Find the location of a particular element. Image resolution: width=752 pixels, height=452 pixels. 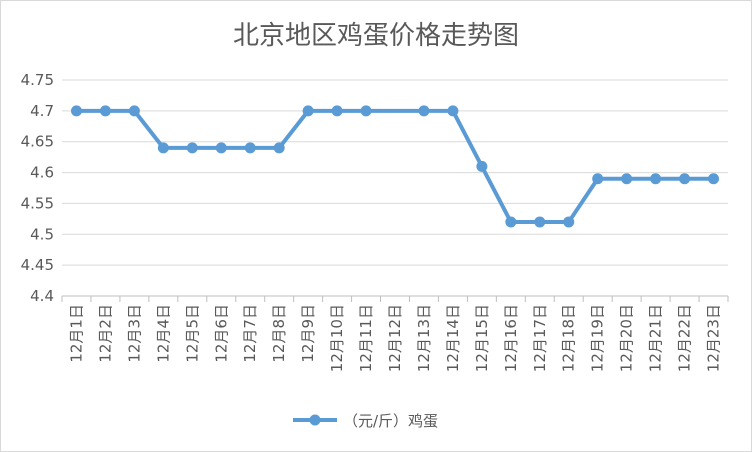

x-tick-label: 12月23日 is located at coordinates (714, 338).